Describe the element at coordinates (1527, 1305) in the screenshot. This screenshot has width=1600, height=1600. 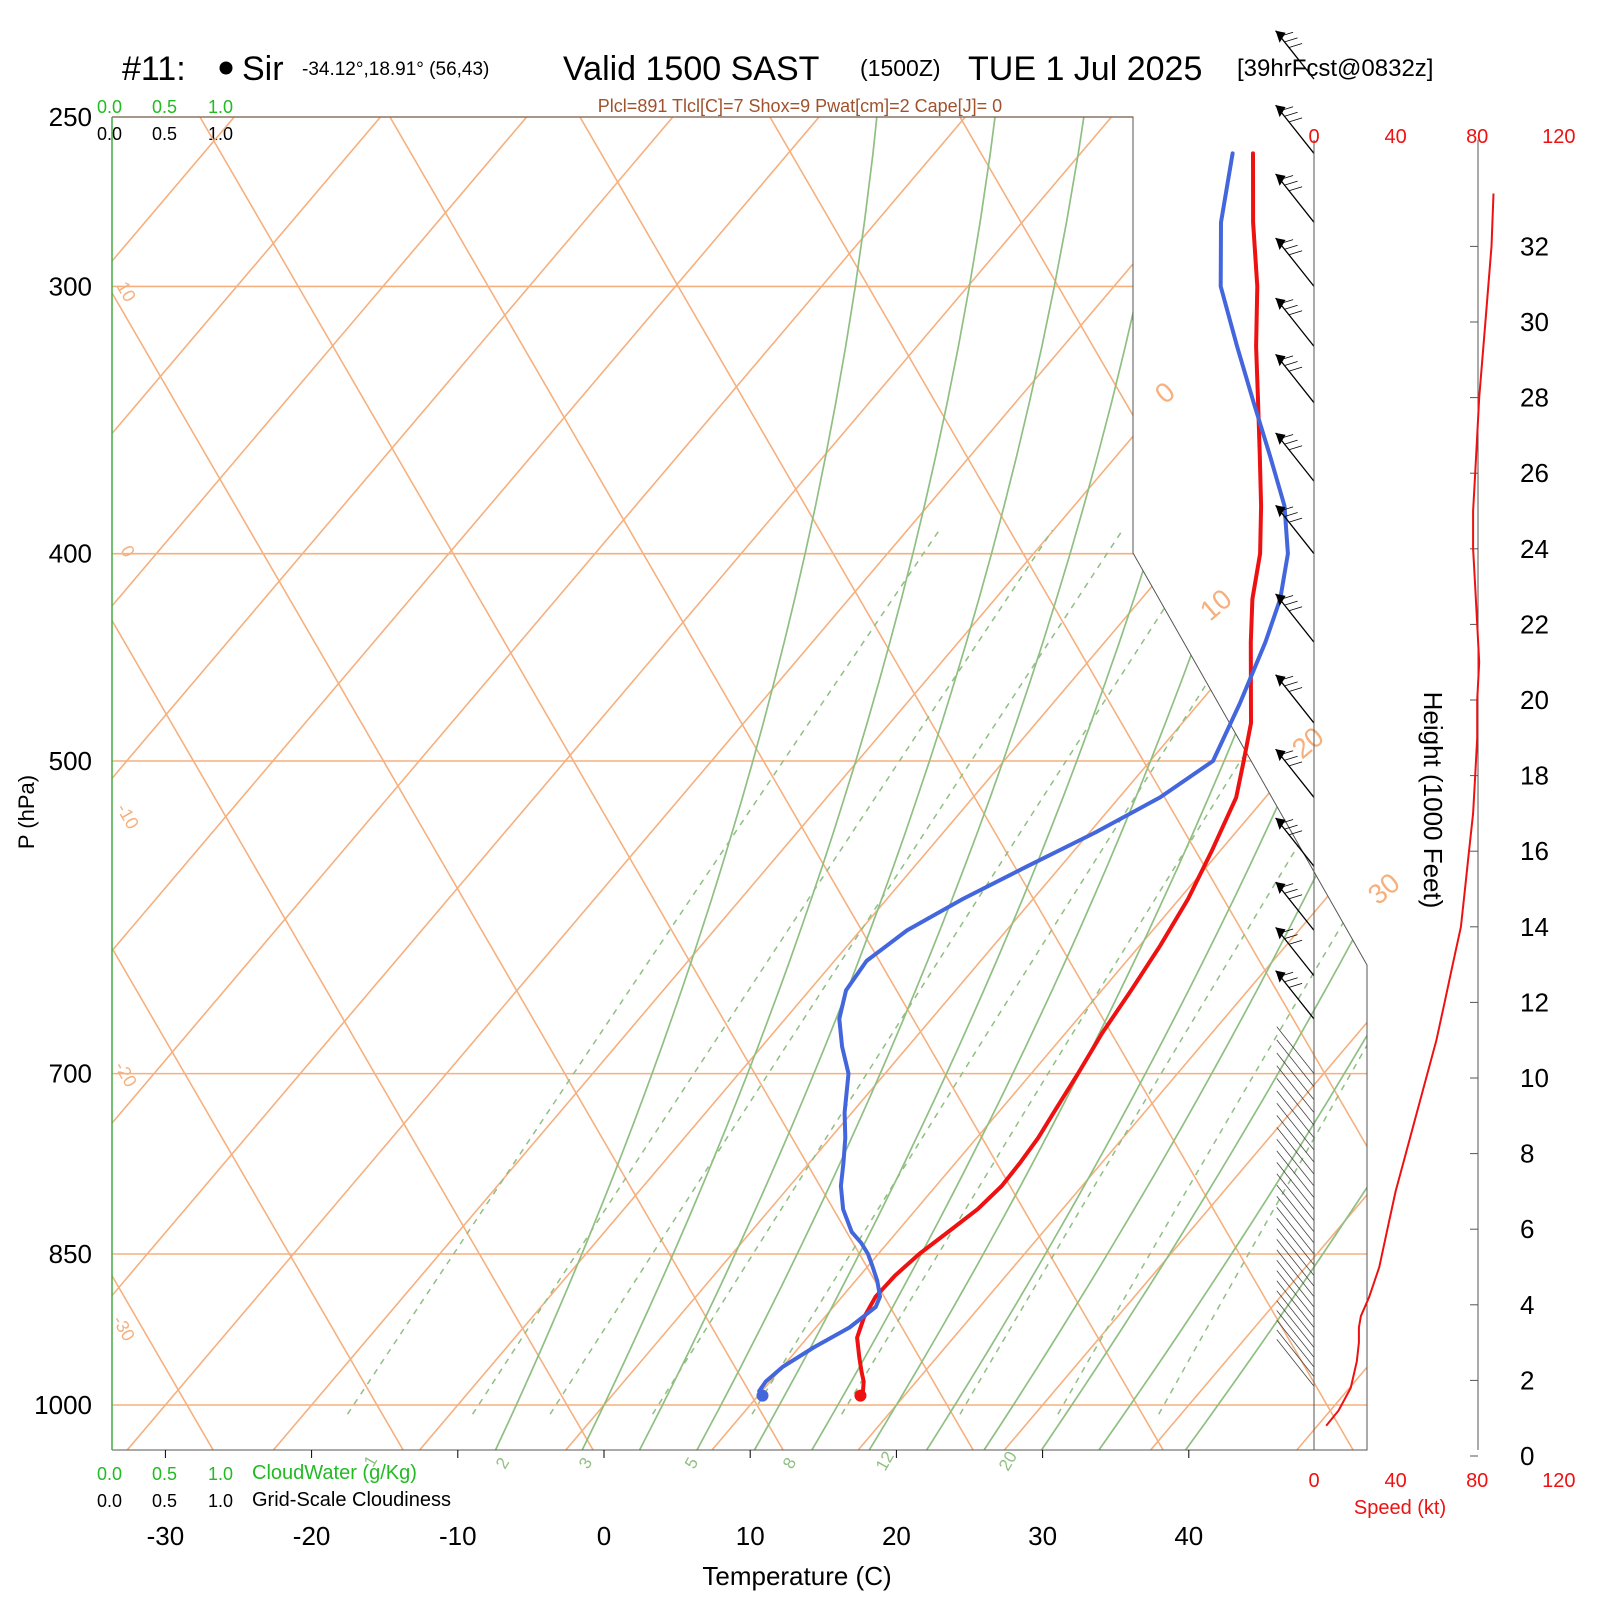
I see `height-tick-label: 4` at that location.